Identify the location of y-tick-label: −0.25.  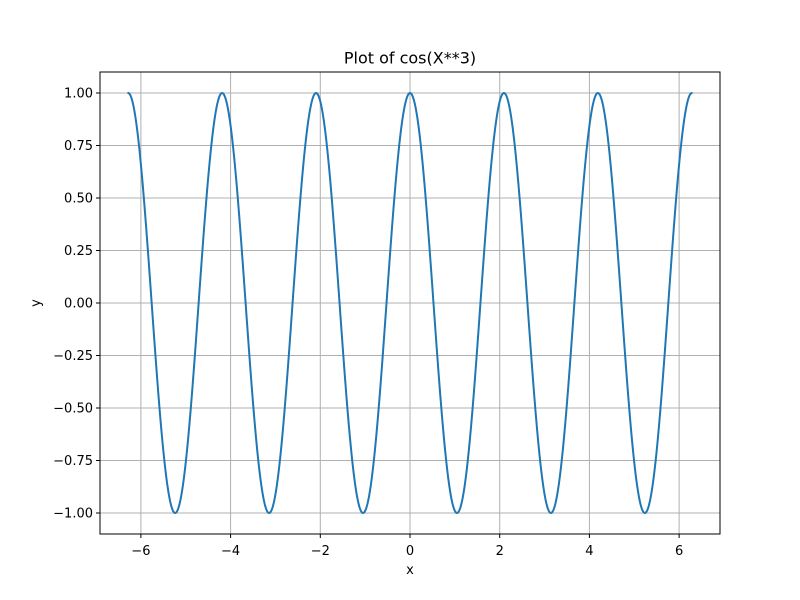
(73, 356).